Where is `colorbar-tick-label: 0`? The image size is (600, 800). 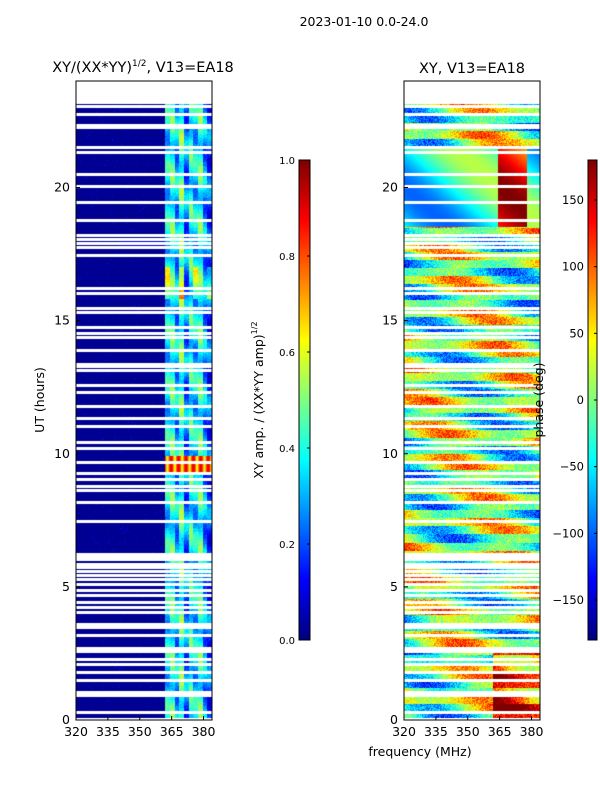 colorbar-tick-label: 0 is located at coordinates (580, 400).